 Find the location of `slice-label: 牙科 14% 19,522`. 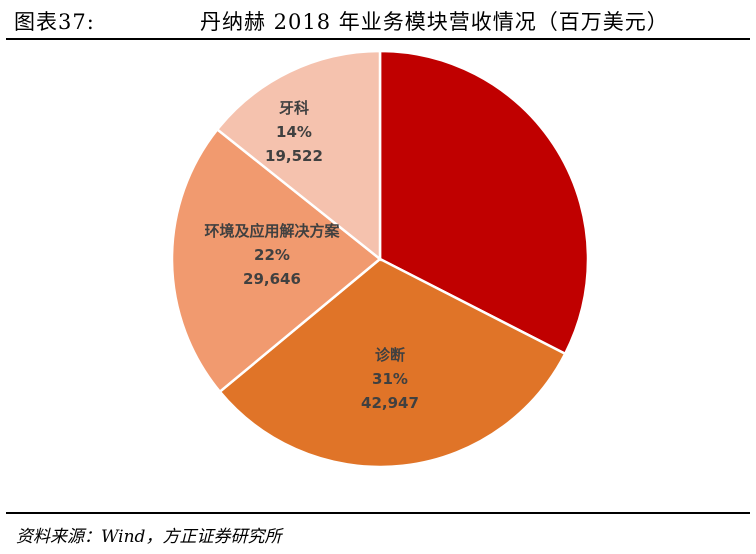

slice-label: 牙科 14% 19,522 is located at coordinates (294, 132).